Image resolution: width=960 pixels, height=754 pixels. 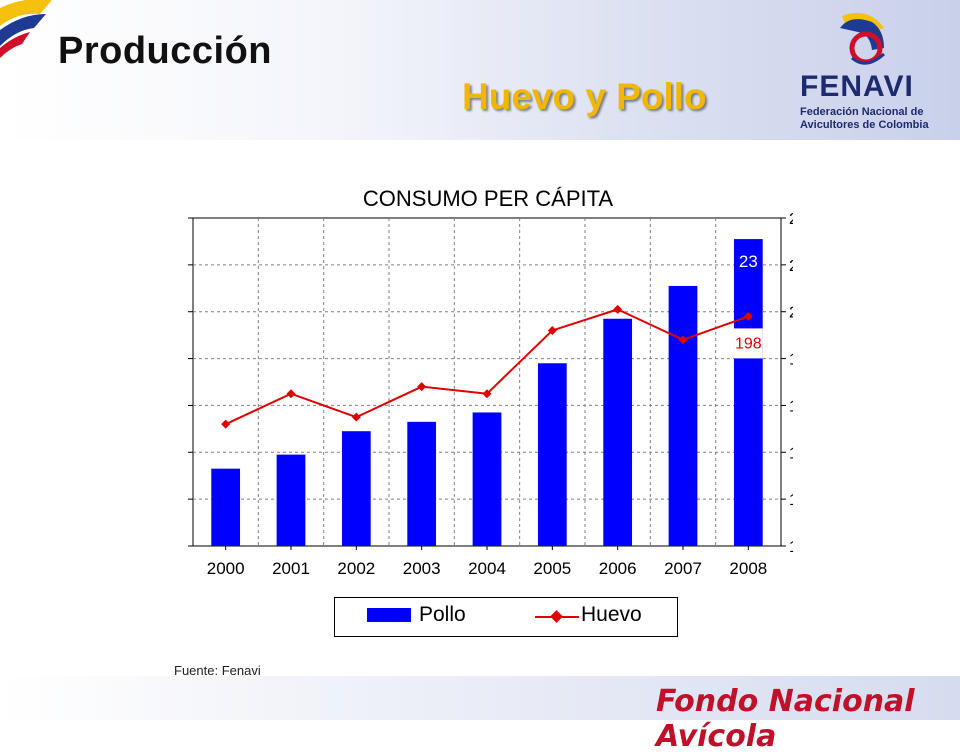 What do you see at coordinates (808, 719) in the screenshot?
I see `footer-organization: Fondo Nacional Avícola` at bounding box center [808, 719].